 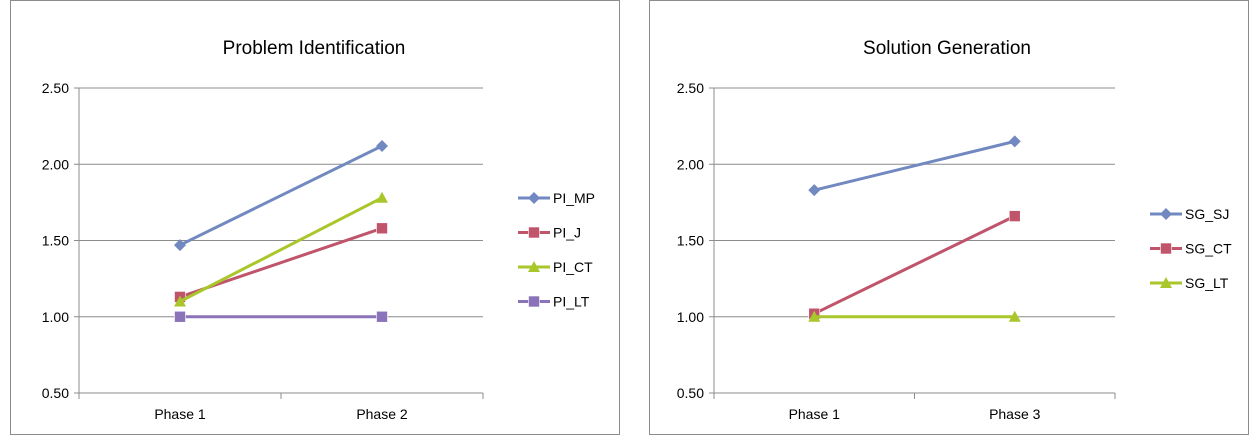 What do you see at coordinates (1208, 249) in the screenshot?
I see `legend-label: SG_CT` at bounding box center [1208, 249].